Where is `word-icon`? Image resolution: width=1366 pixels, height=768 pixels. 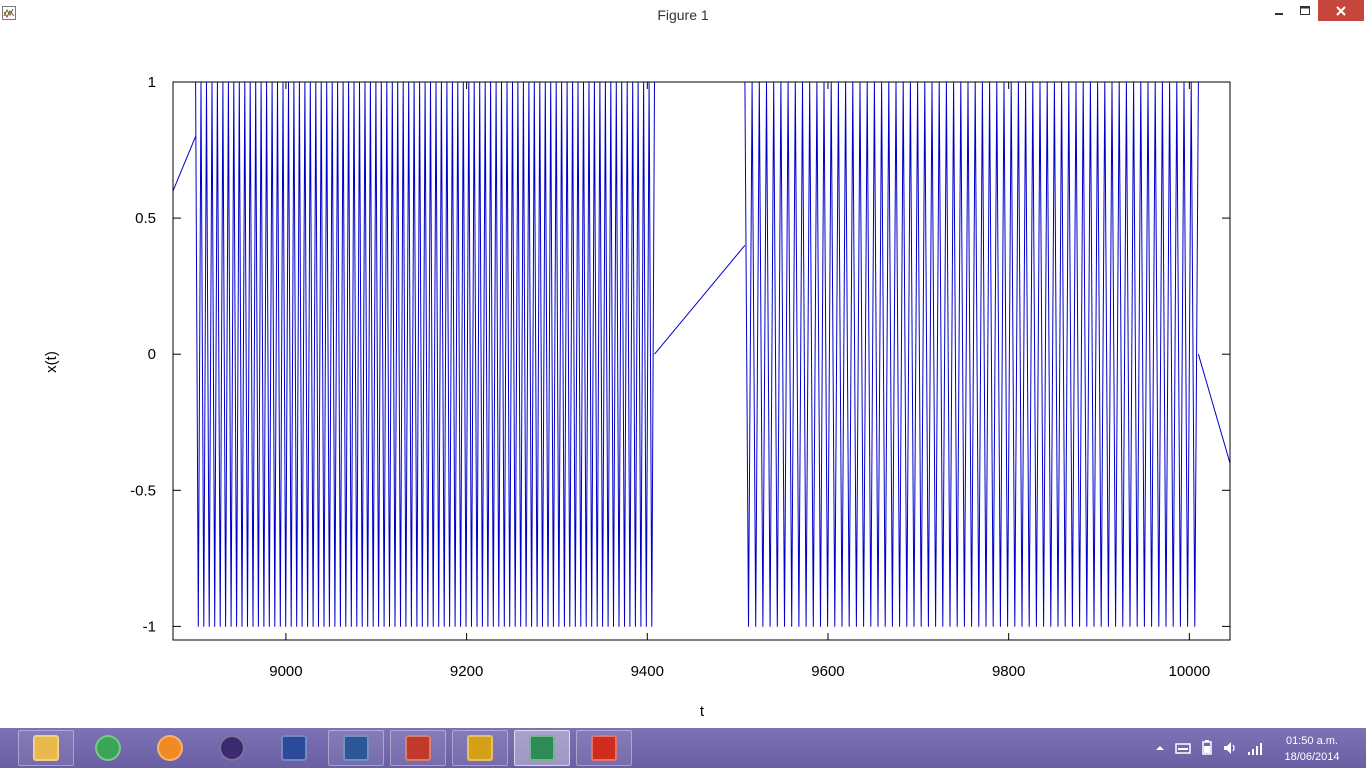
word-icon is located at coordinates (356, 748).